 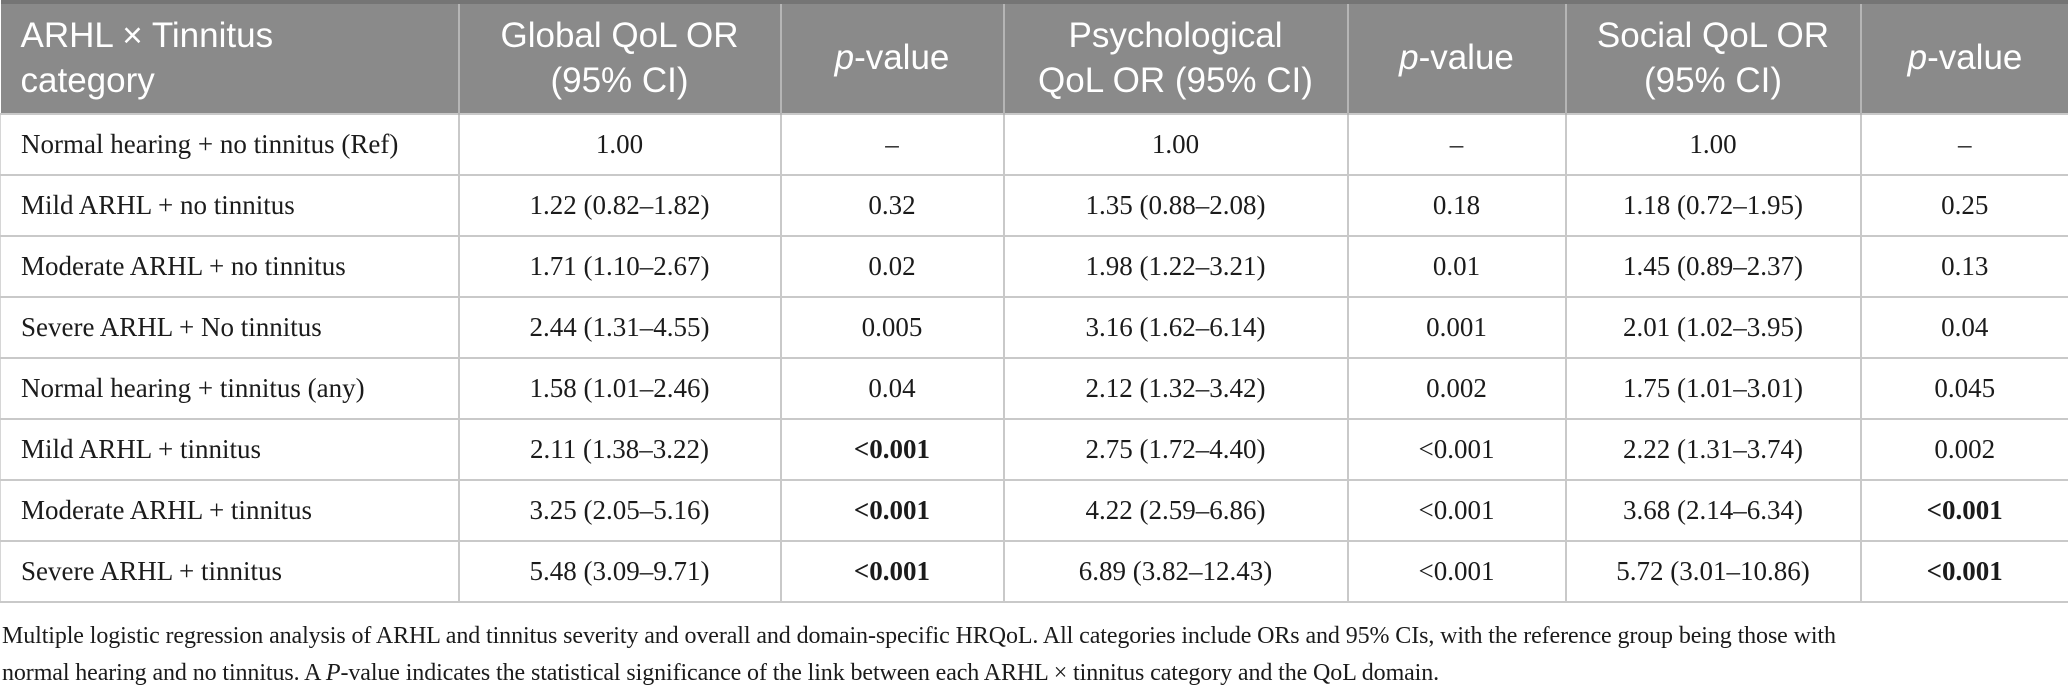 I want to click on value-cell: 2.11 (1.38–3.22), so click(x=619, y=449).